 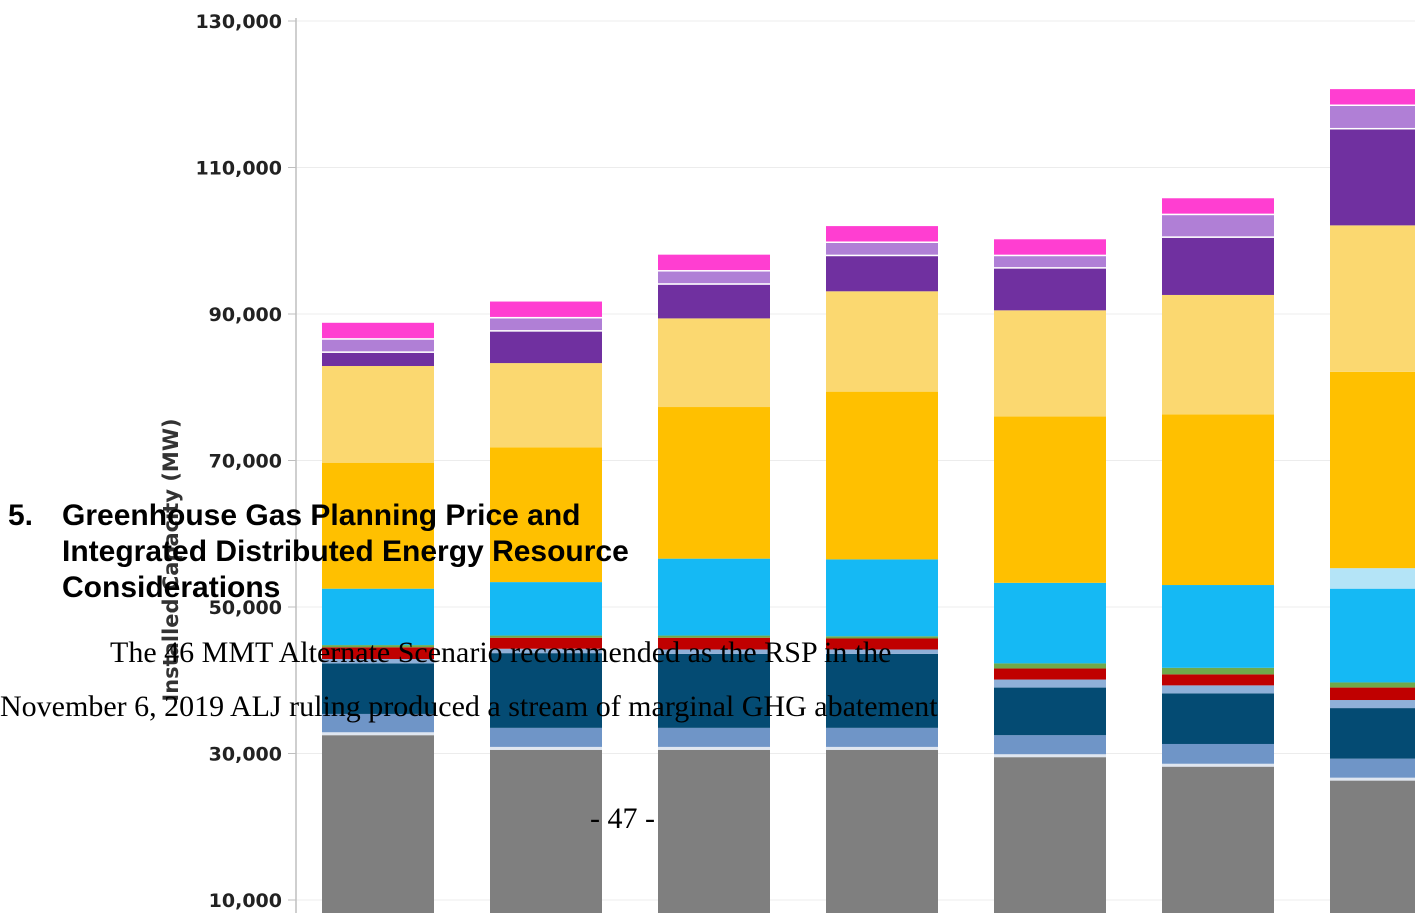 I want to click on y-tick-label: 110,000, so click(x=238, y=169).